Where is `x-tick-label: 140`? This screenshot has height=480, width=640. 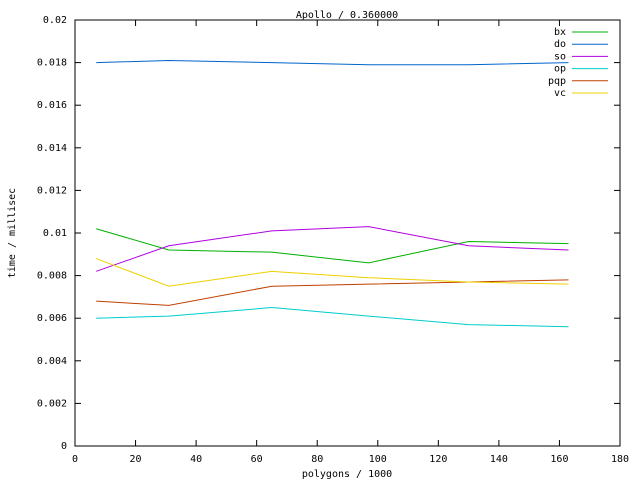
x-tick-label: 140 is located at coordinates (499, 459).